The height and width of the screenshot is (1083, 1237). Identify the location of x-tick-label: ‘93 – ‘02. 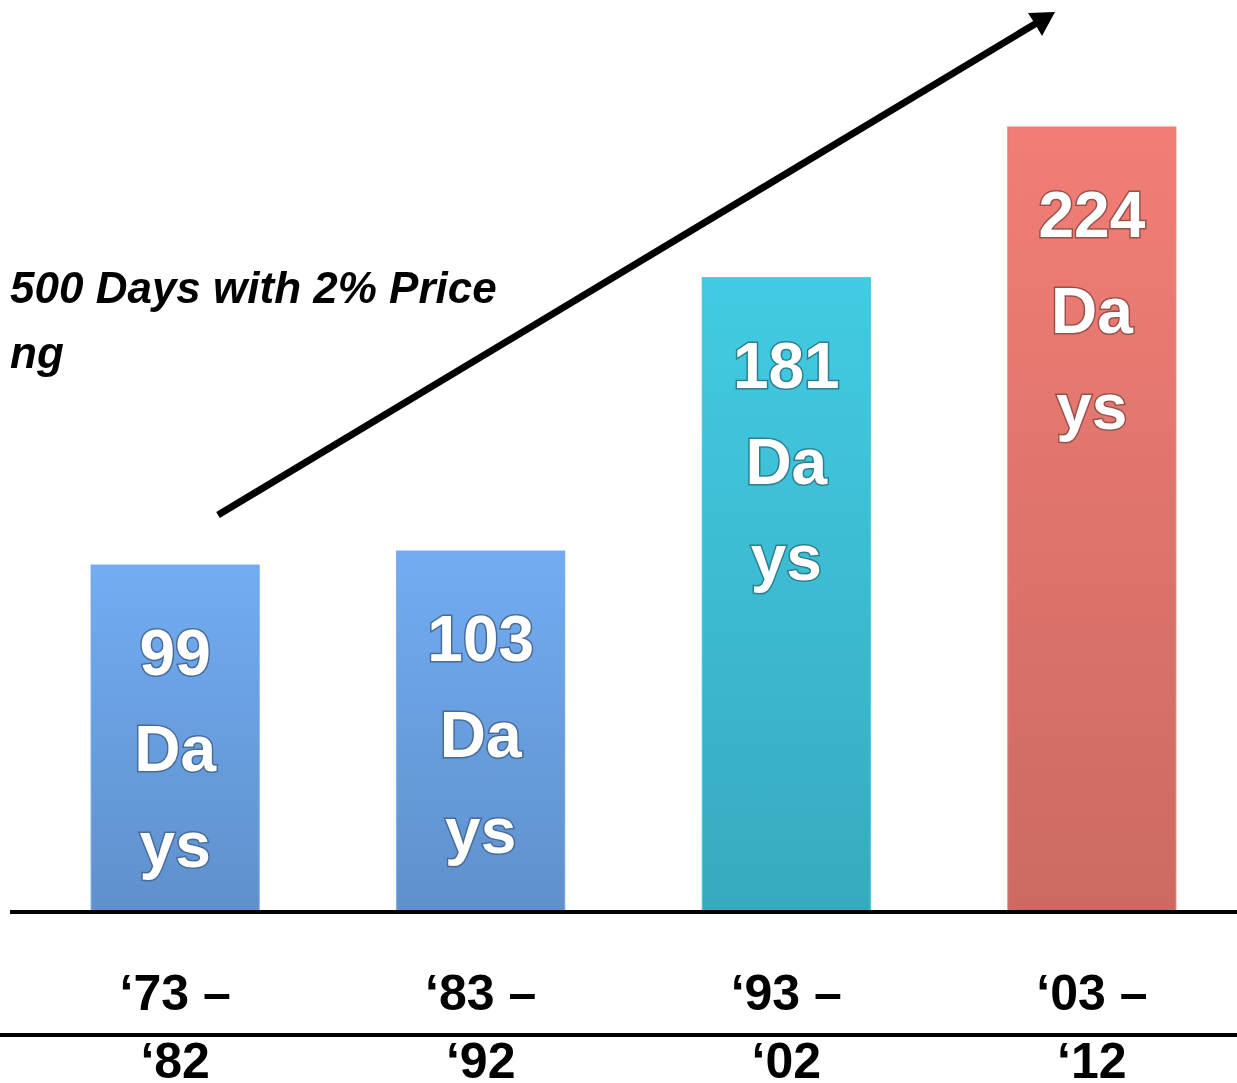
(786, 1024).